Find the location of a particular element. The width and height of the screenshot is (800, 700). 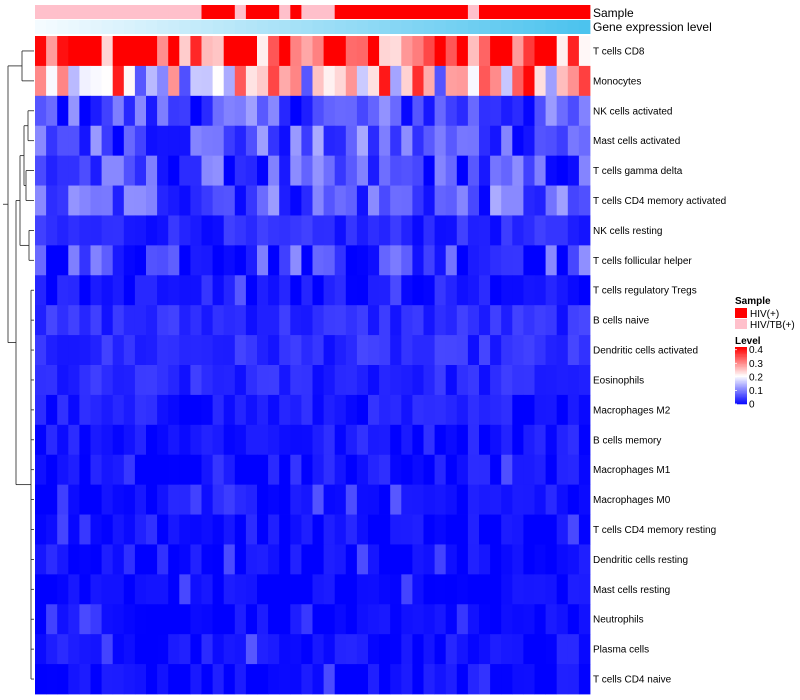

row-label: T cells regulatory Tregs is located at coordinates (645, 291).